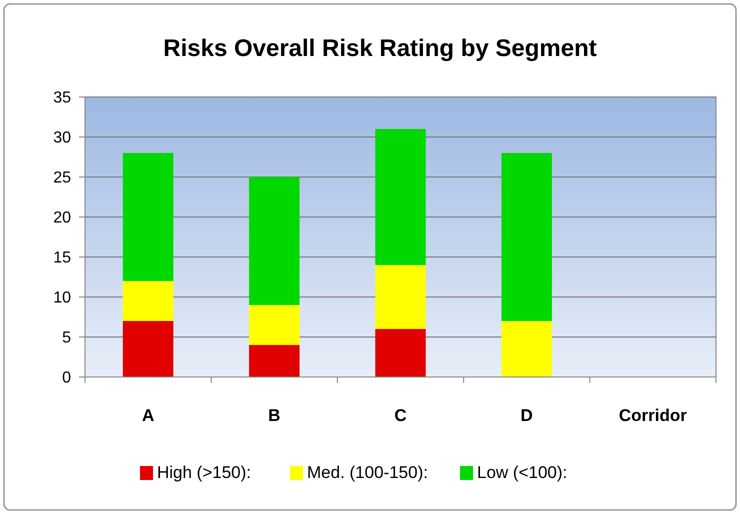 The width and height of the screenshot is (740, 514). What do you see at coordinates (367, 472) in the screenshot?
I see `legend-label: Med. (100-150):` at bounding box center [367, 472].